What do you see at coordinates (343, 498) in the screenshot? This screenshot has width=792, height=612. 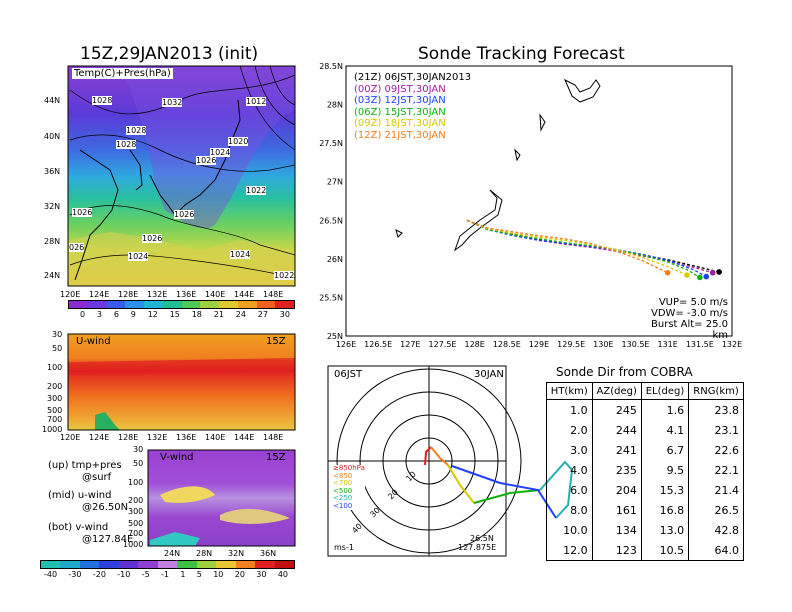 I see `level-entry: <250` at bounding box center [343, 498].